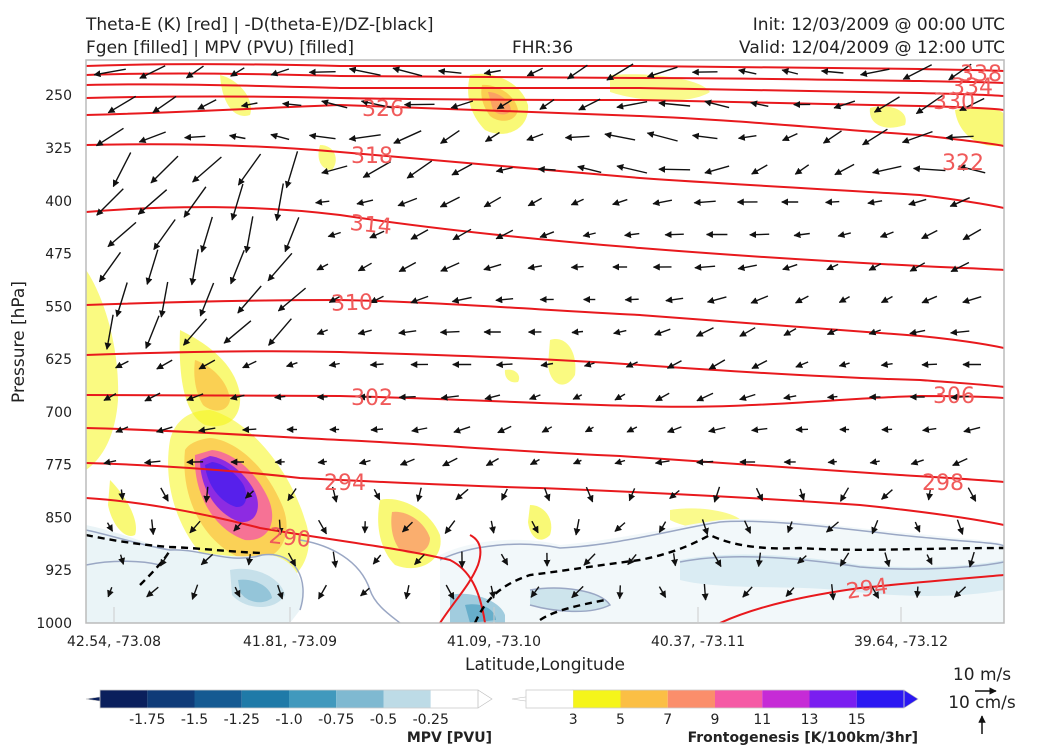  Describe the element at coordinates (620, 720) in the screenshot. I see `fgen-colorbar-tick-label: 5` at that location.